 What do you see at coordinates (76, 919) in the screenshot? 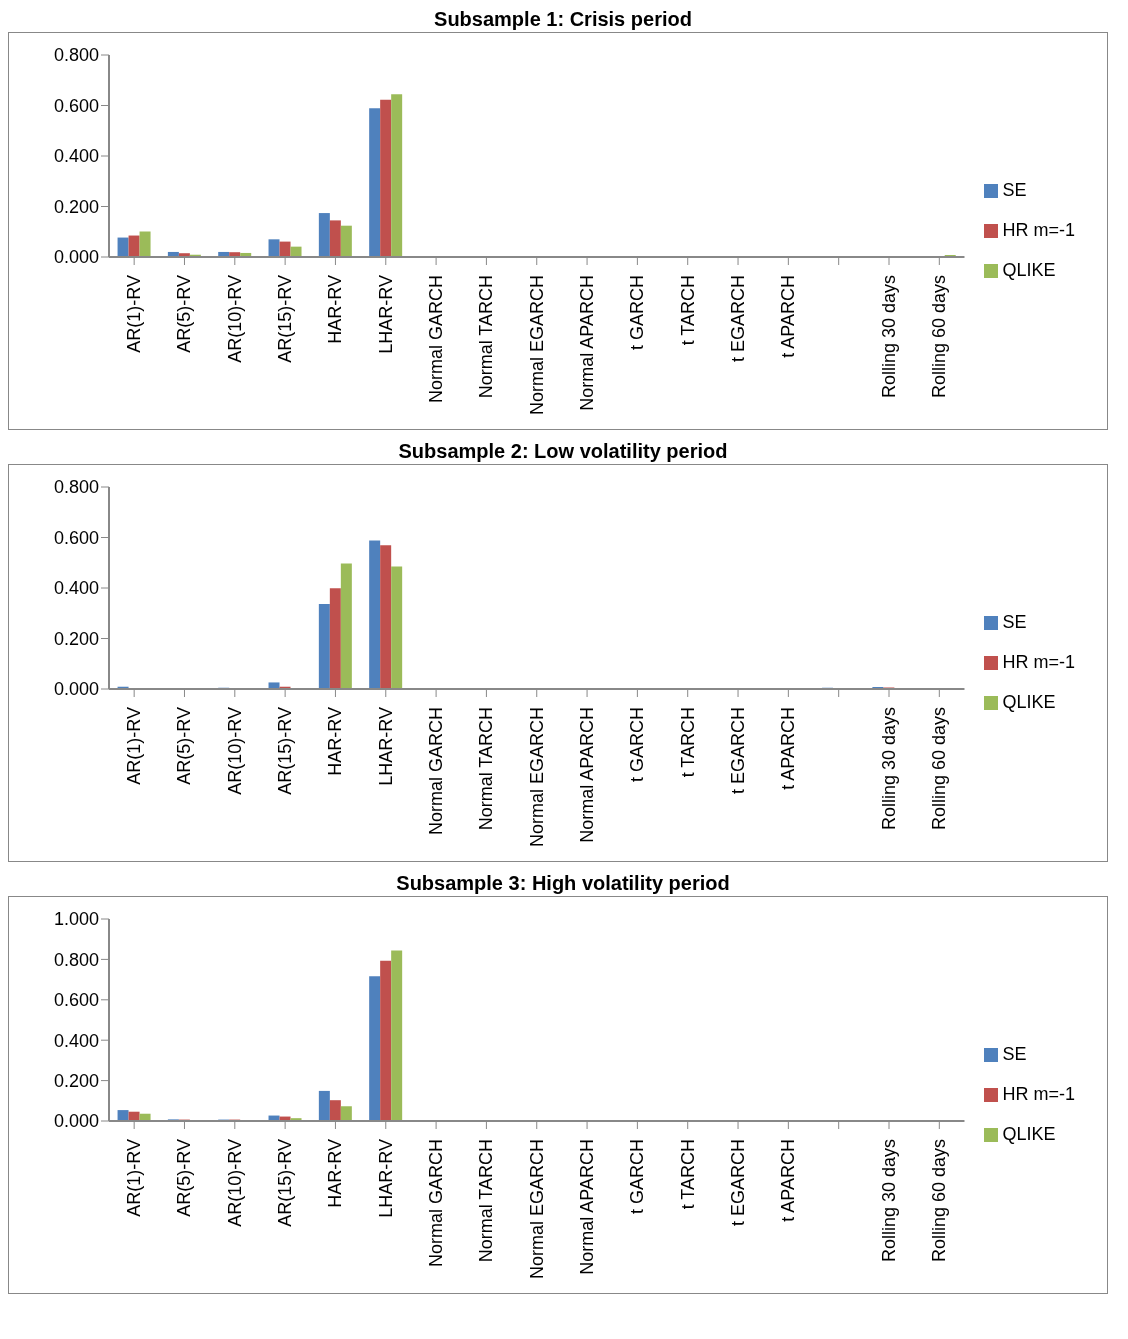
I see `y-tick-label: 1.000` at bounding box center [76, 919].